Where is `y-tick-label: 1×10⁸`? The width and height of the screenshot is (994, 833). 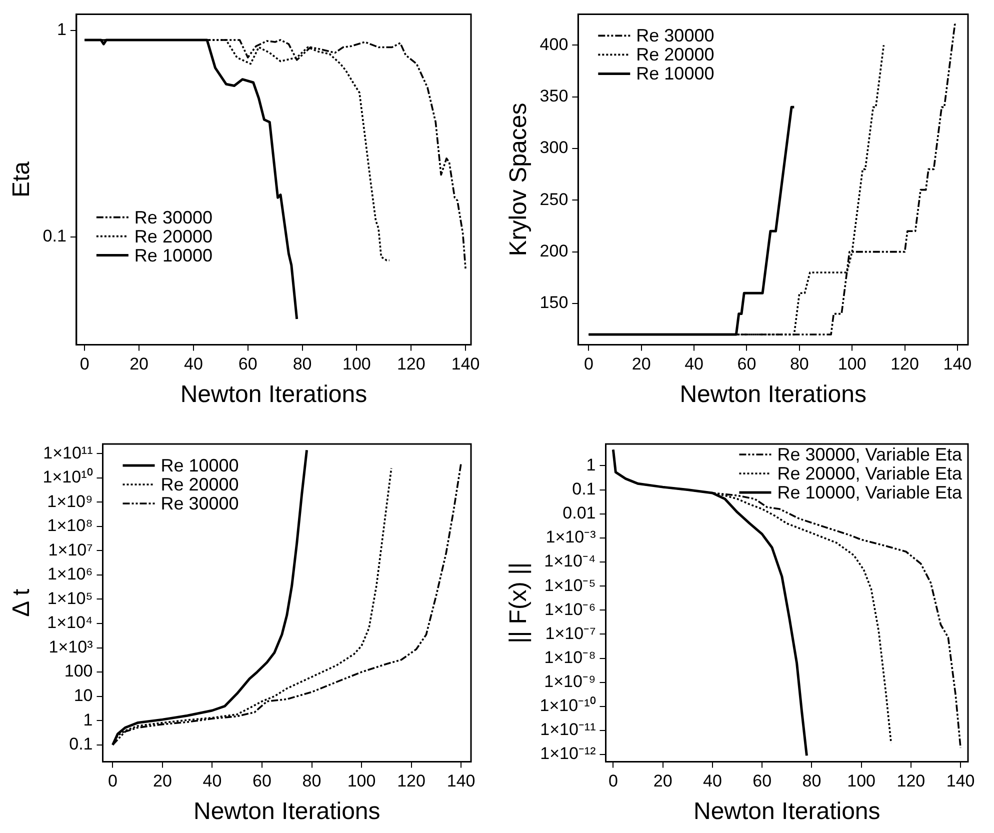
y-tick-label: 1×10⁸ is located at coordinates (70, 526).